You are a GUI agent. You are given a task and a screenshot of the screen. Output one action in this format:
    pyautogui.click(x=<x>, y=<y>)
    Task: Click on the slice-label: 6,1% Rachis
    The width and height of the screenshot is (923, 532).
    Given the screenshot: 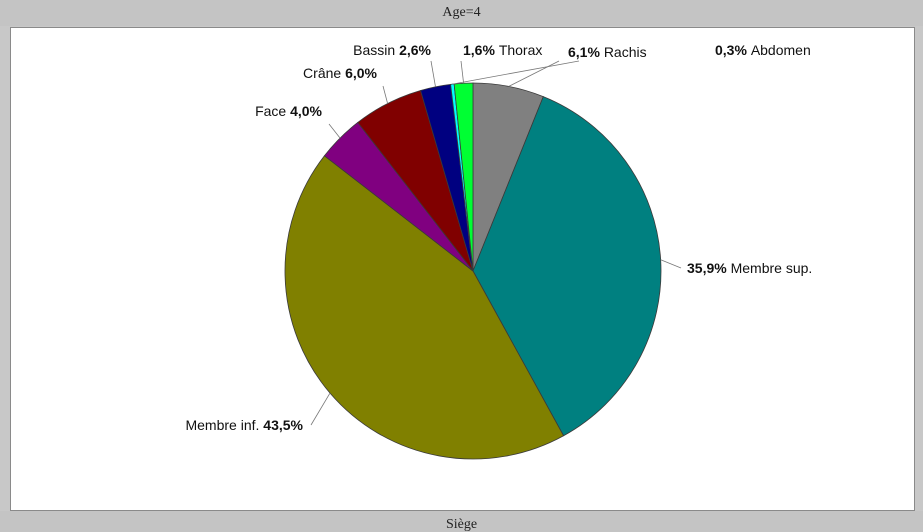 What is the action you would take?
    pyautogui.click(x=607, y=52)
    